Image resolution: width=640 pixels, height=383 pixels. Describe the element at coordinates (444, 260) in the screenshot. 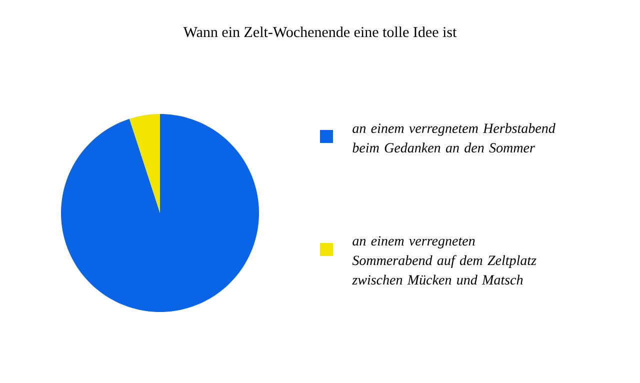

I see `legend-label: an einem verregneten Sommerabend auf dem Zeltplatz zwischen Mücken und Matsch` at that location.